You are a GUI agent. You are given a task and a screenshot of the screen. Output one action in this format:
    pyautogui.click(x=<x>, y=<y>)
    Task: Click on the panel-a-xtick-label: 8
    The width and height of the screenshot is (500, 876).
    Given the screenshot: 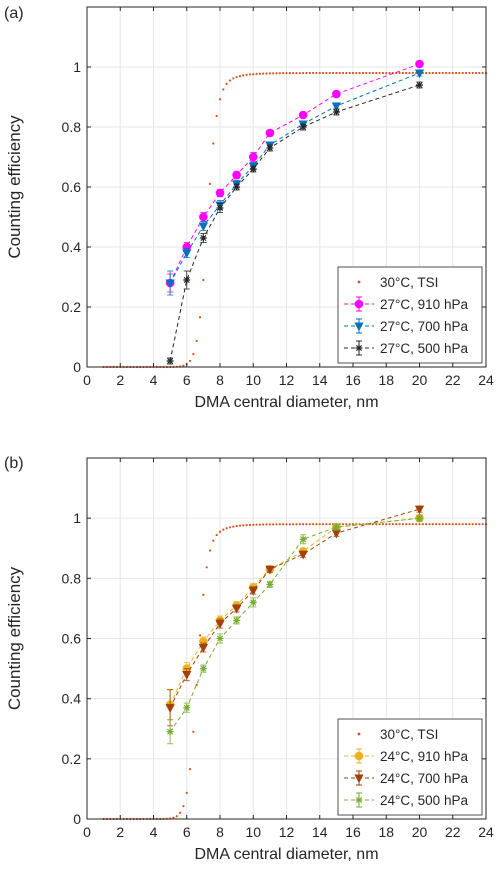 What is the action you would take?
    pyautogui.click(x=220, y=380)
    